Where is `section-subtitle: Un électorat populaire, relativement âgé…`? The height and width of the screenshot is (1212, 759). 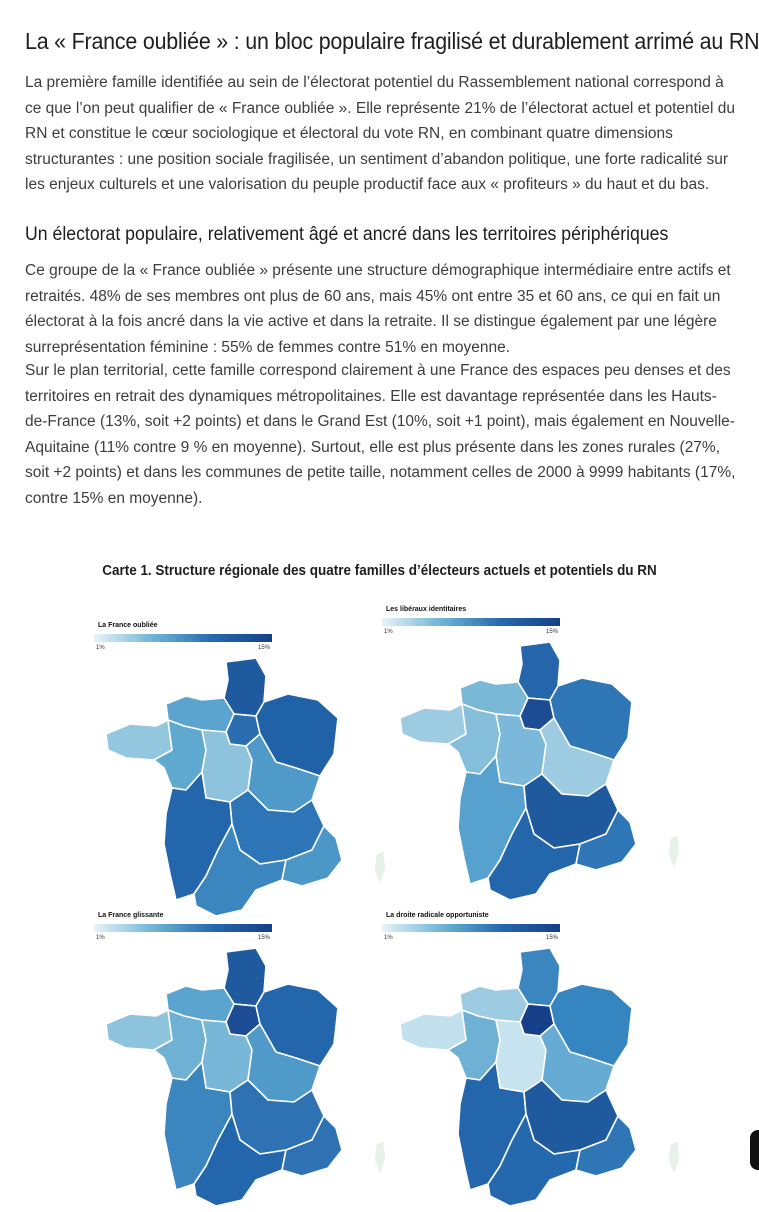 section-subtitle: Un électorat populaire, relativement âgé… is located at coordinates (347, 234).